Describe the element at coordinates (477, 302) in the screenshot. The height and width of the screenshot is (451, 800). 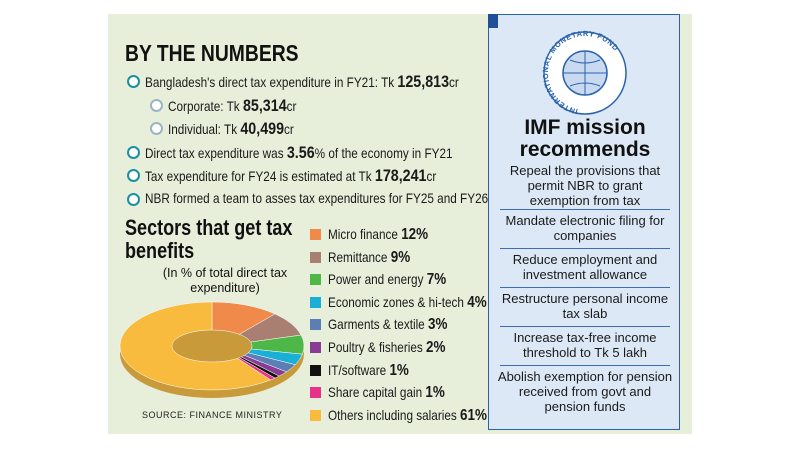
I see `legend-value: 4%` at that location.